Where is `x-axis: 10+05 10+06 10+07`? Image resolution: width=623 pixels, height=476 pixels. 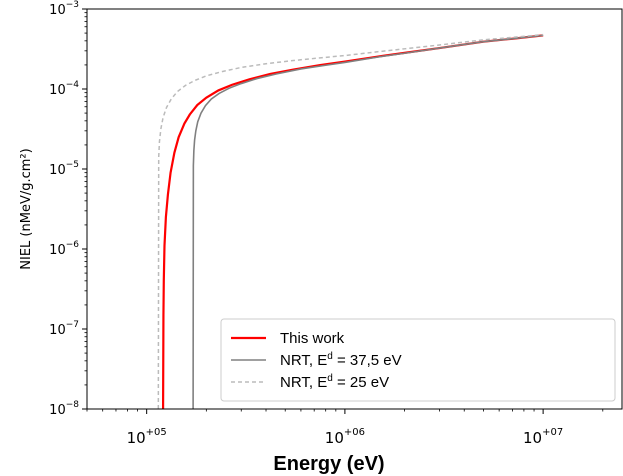 x-axis: 10+05 10+06 10+07 is located at coordinates (345, 428).